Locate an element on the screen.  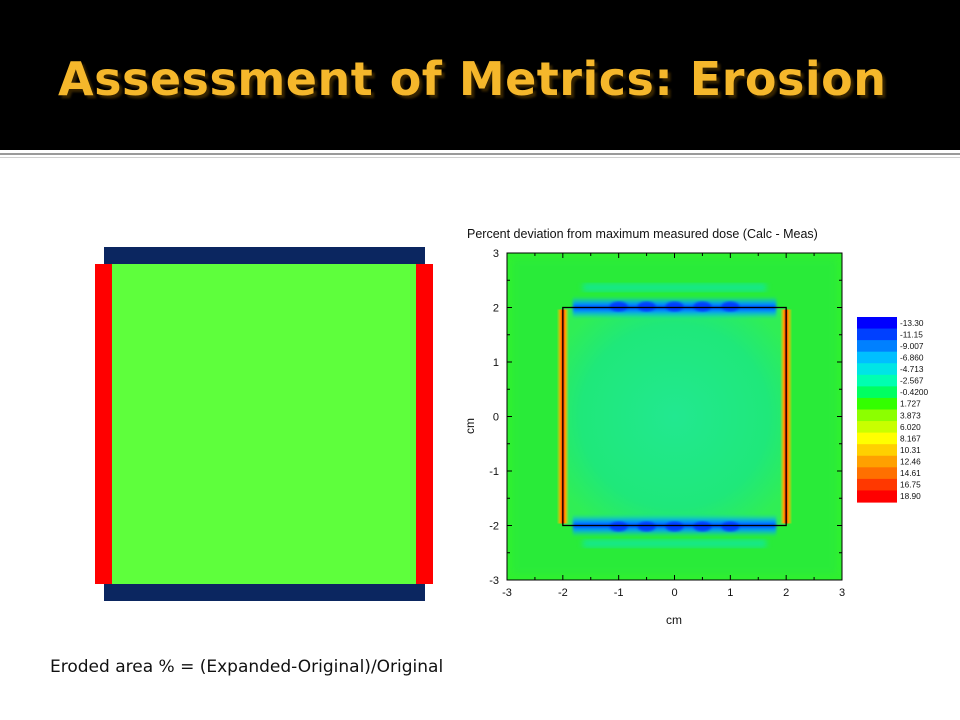
x-tick-label: 2 is located at coordinates (786, 593).